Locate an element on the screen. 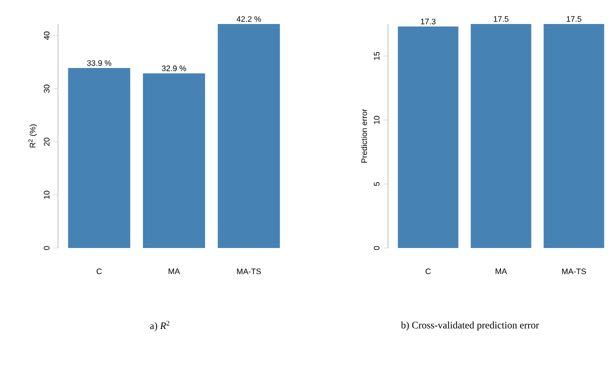 The width and height of the screenshot is (616, 366). text: a) R$^{2}$ is located at coordinates (160, 326).